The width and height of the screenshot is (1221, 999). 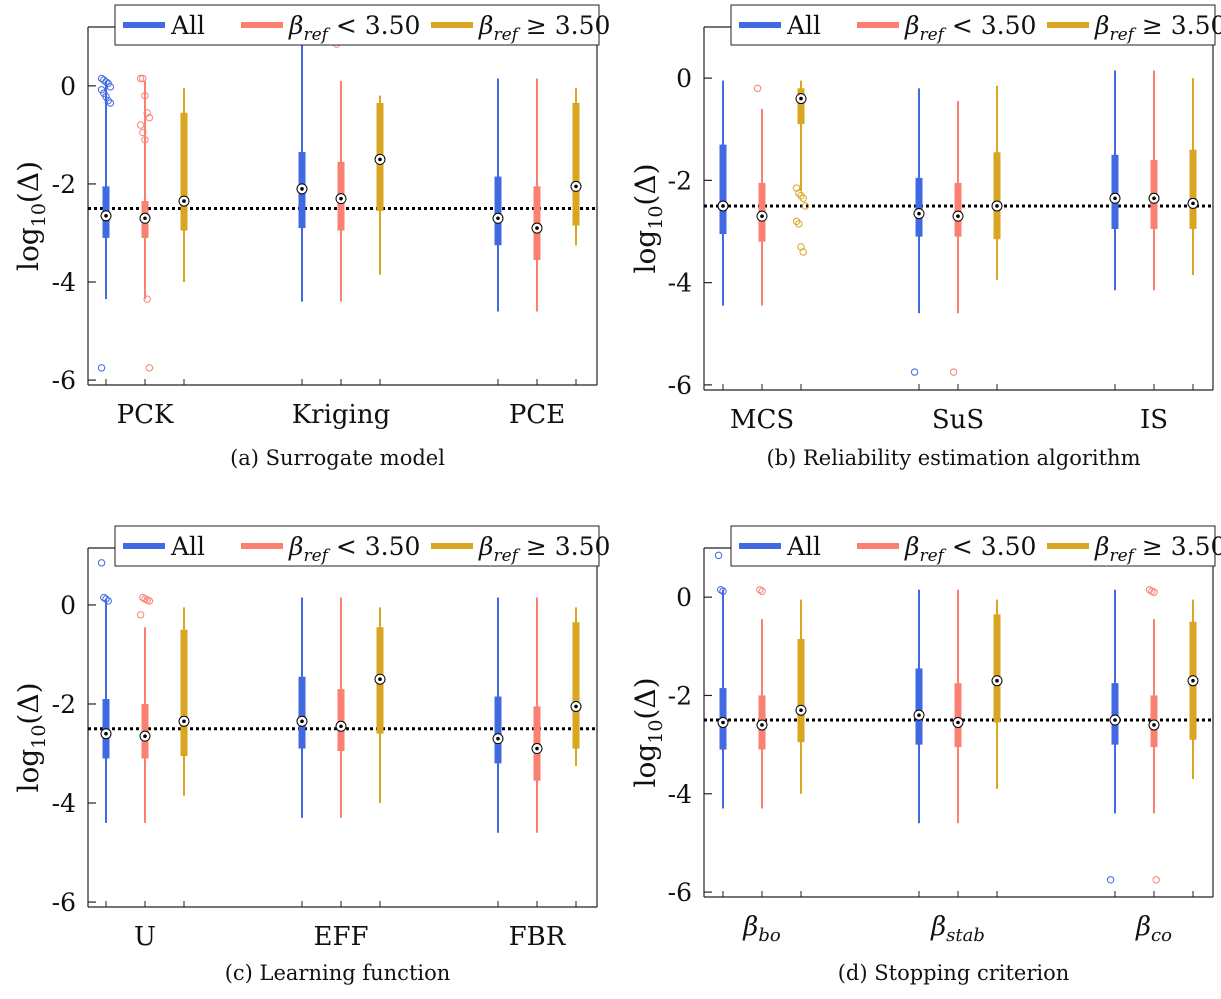 What do you see at coordinates (68, 86) in the screenshot?
I see `y-tick-label: 0` at bounding box center [68, 86].